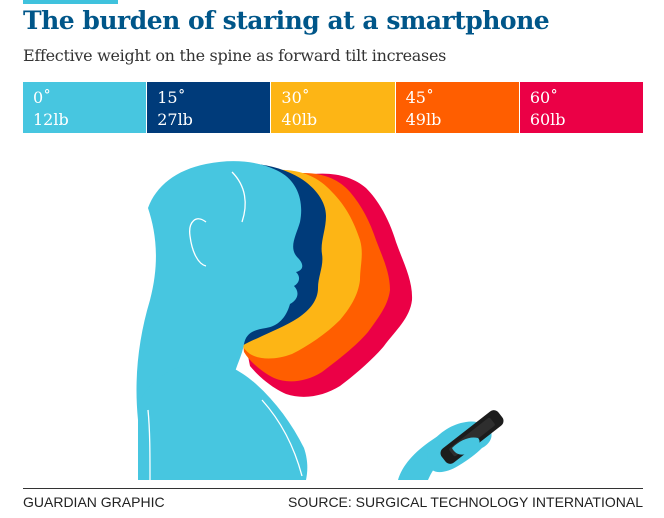  I want to click on page-title: The burden of staring at a smartphone, so click(286, 20).